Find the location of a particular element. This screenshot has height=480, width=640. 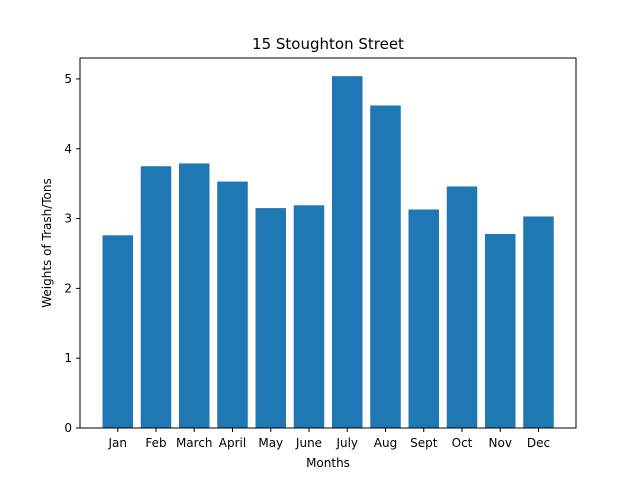

x-tick-label: Sept is located at coordinates (424, 443).